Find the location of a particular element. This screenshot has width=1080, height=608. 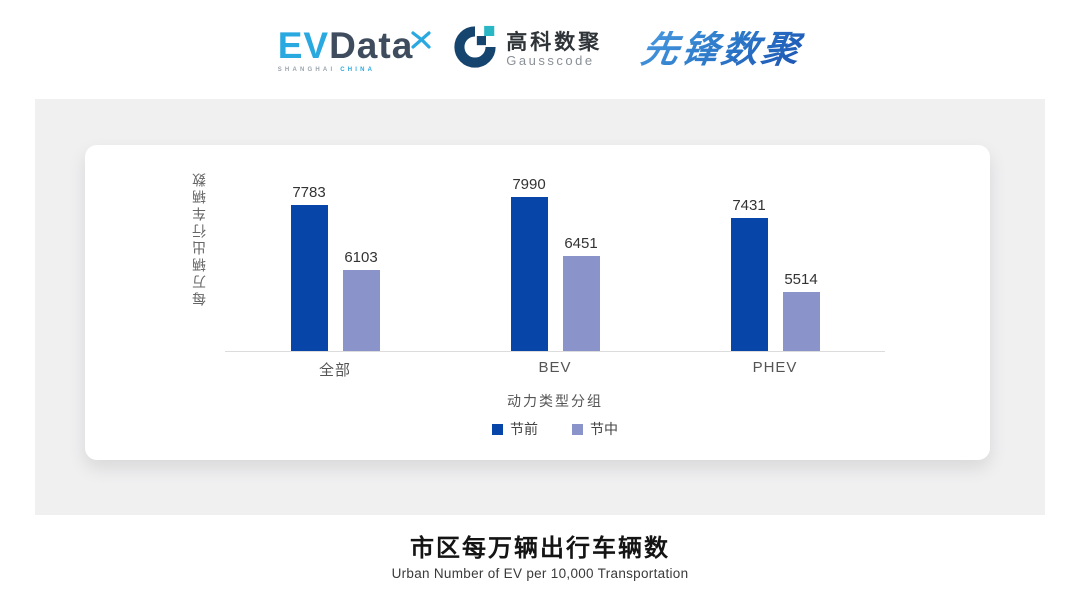

legend-label: 节中 is located at coordinates (604, 429).